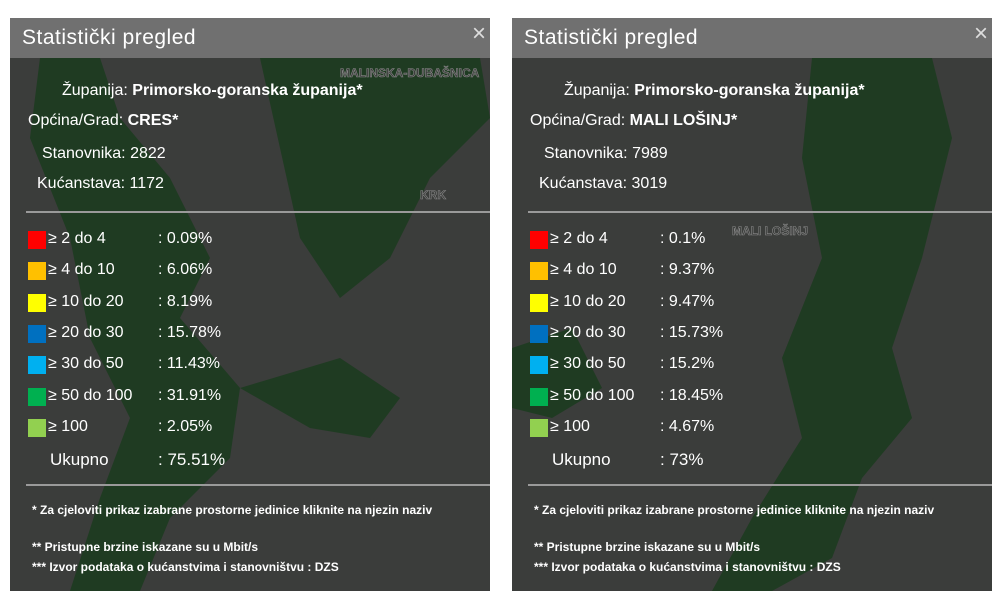 Image resolution: width=992 pixels, height=591 pixels. I want to click on legend-value: : 0.1%, so click(683, 238).